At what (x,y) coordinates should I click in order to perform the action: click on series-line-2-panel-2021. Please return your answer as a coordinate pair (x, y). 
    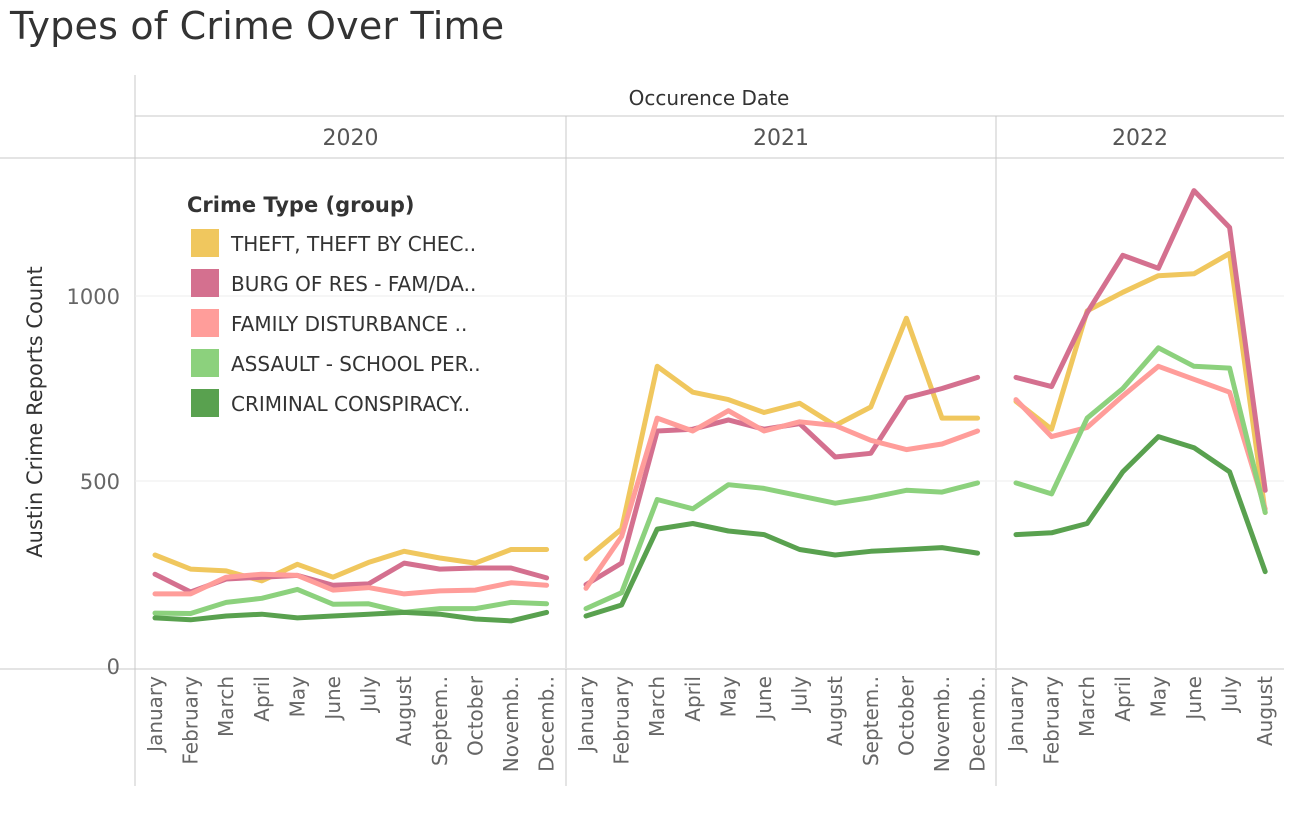
    Looking at the image, I should click on (782, 499).